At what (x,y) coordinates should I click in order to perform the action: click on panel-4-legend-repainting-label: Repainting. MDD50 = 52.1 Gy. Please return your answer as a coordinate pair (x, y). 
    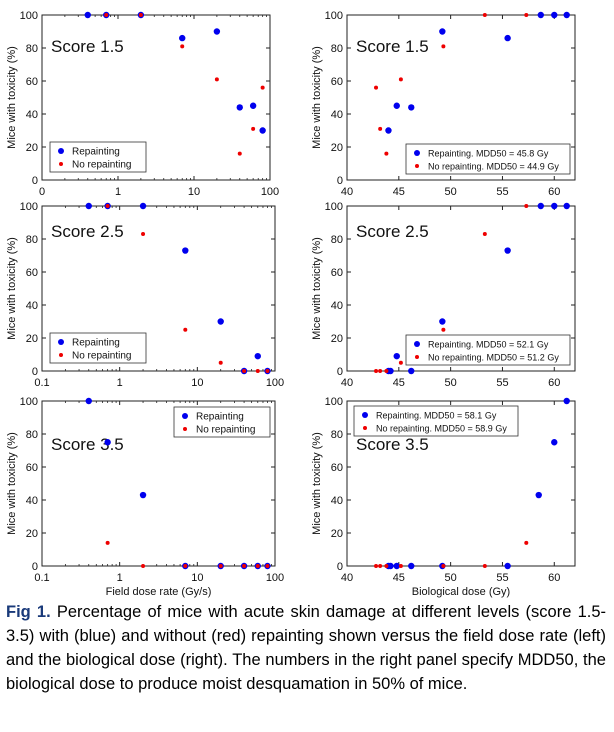
    Looking at the image, I should click on (488, 345).